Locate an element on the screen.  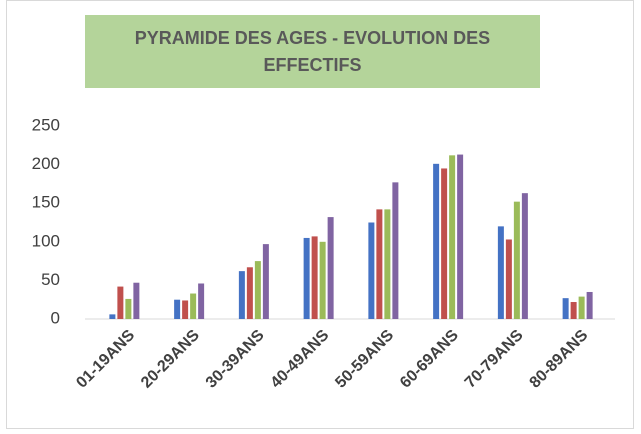
y-tick-label: 200 is located at coordinates (46, 163).